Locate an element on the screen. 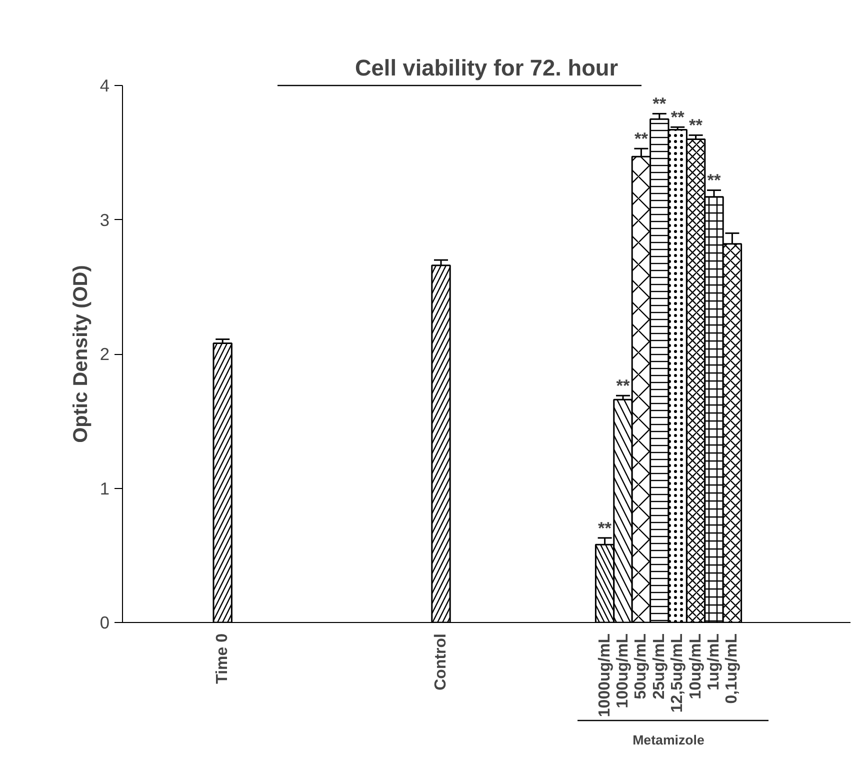 This screenshot has width=866, height=772. x-tick-label: 1ug/mL is located at coordinates (714, 661).